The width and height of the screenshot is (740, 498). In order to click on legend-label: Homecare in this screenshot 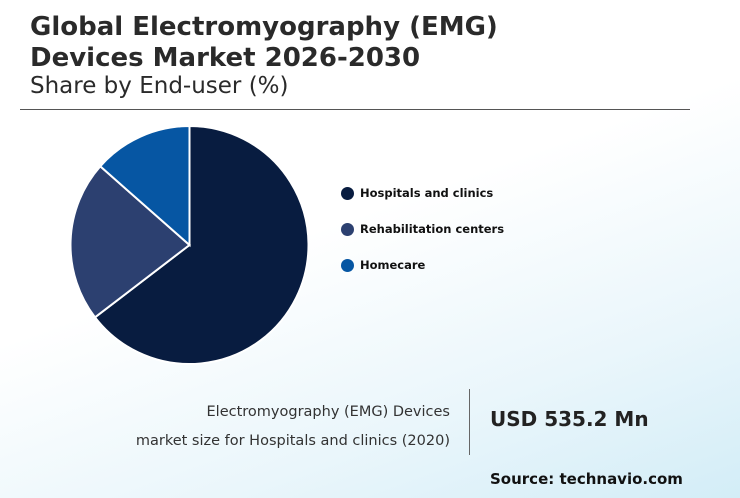, I will do `click(393, 265)`.